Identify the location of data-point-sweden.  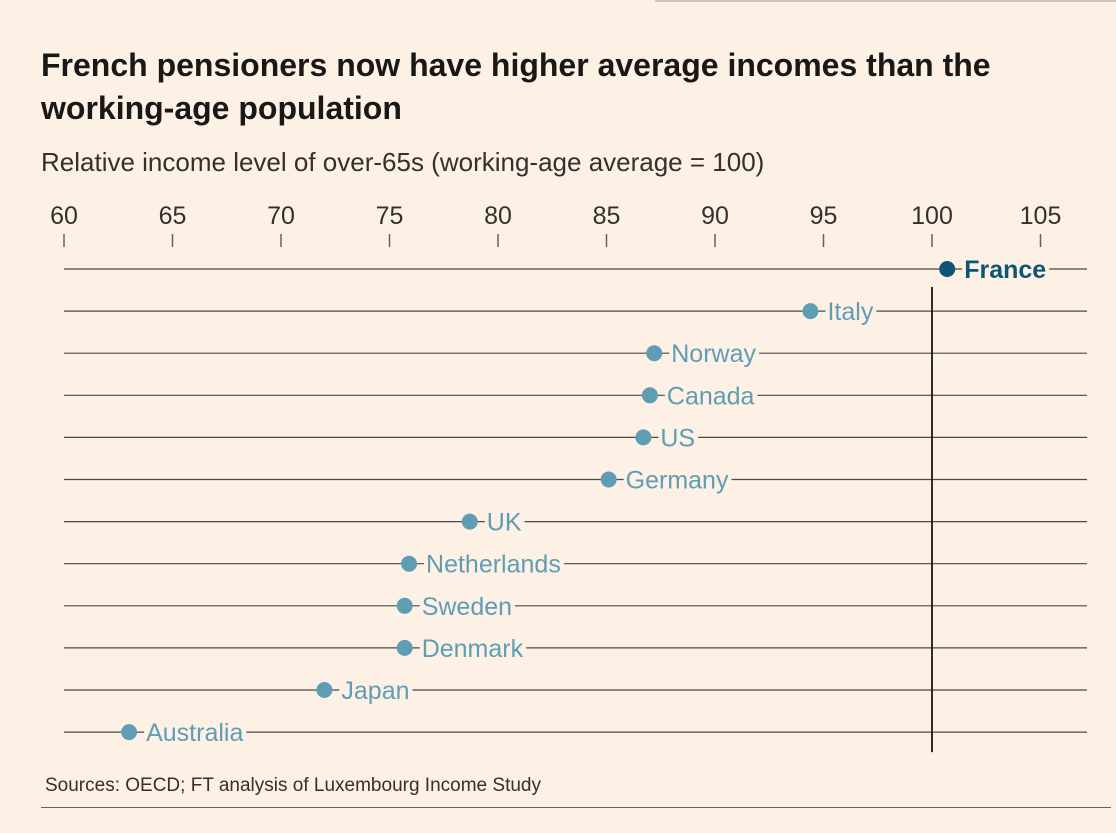
(404, 605).